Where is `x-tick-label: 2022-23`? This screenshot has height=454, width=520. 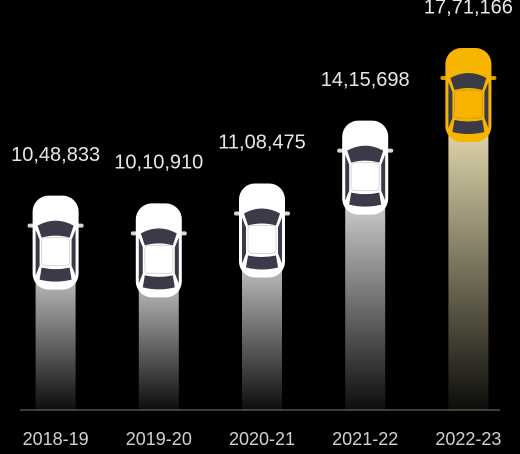
x-tick-label: 2022-23 is located at coordinates (468, 439).